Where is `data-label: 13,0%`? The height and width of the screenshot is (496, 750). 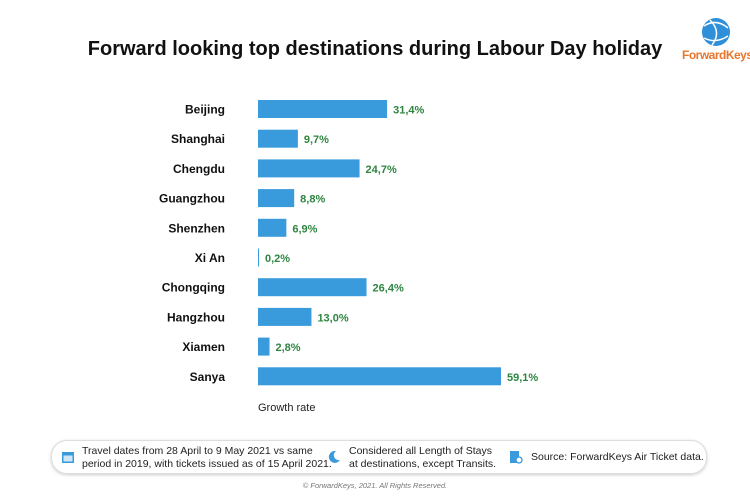 data-label: 13,0% is located at coordinates (332, 318).